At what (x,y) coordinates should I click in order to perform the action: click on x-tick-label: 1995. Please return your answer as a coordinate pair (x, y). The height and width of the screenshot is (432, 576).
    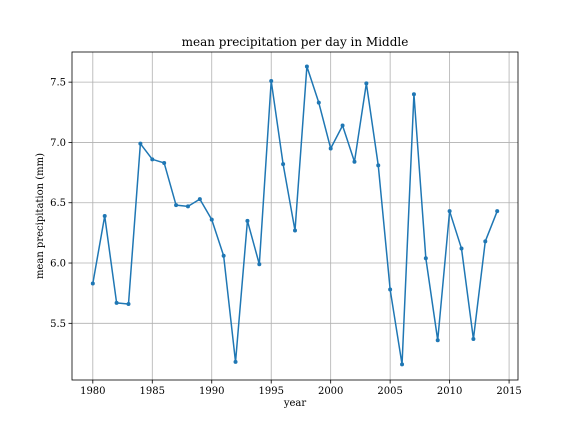
    Looking at the image, I should click on (270, 391).